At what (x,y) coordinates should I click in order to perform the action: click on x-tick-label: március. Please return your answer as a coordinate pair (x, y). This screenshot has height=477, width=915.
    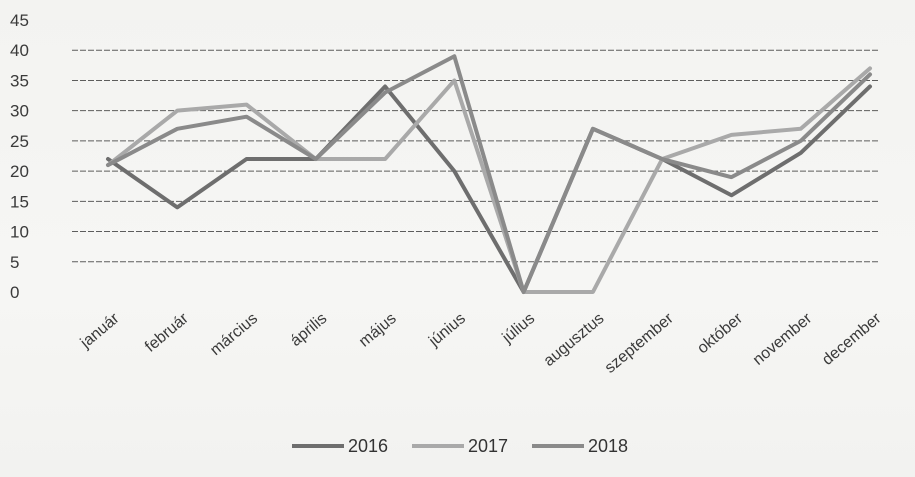
    Looking at the image, I should click on (234, 334).